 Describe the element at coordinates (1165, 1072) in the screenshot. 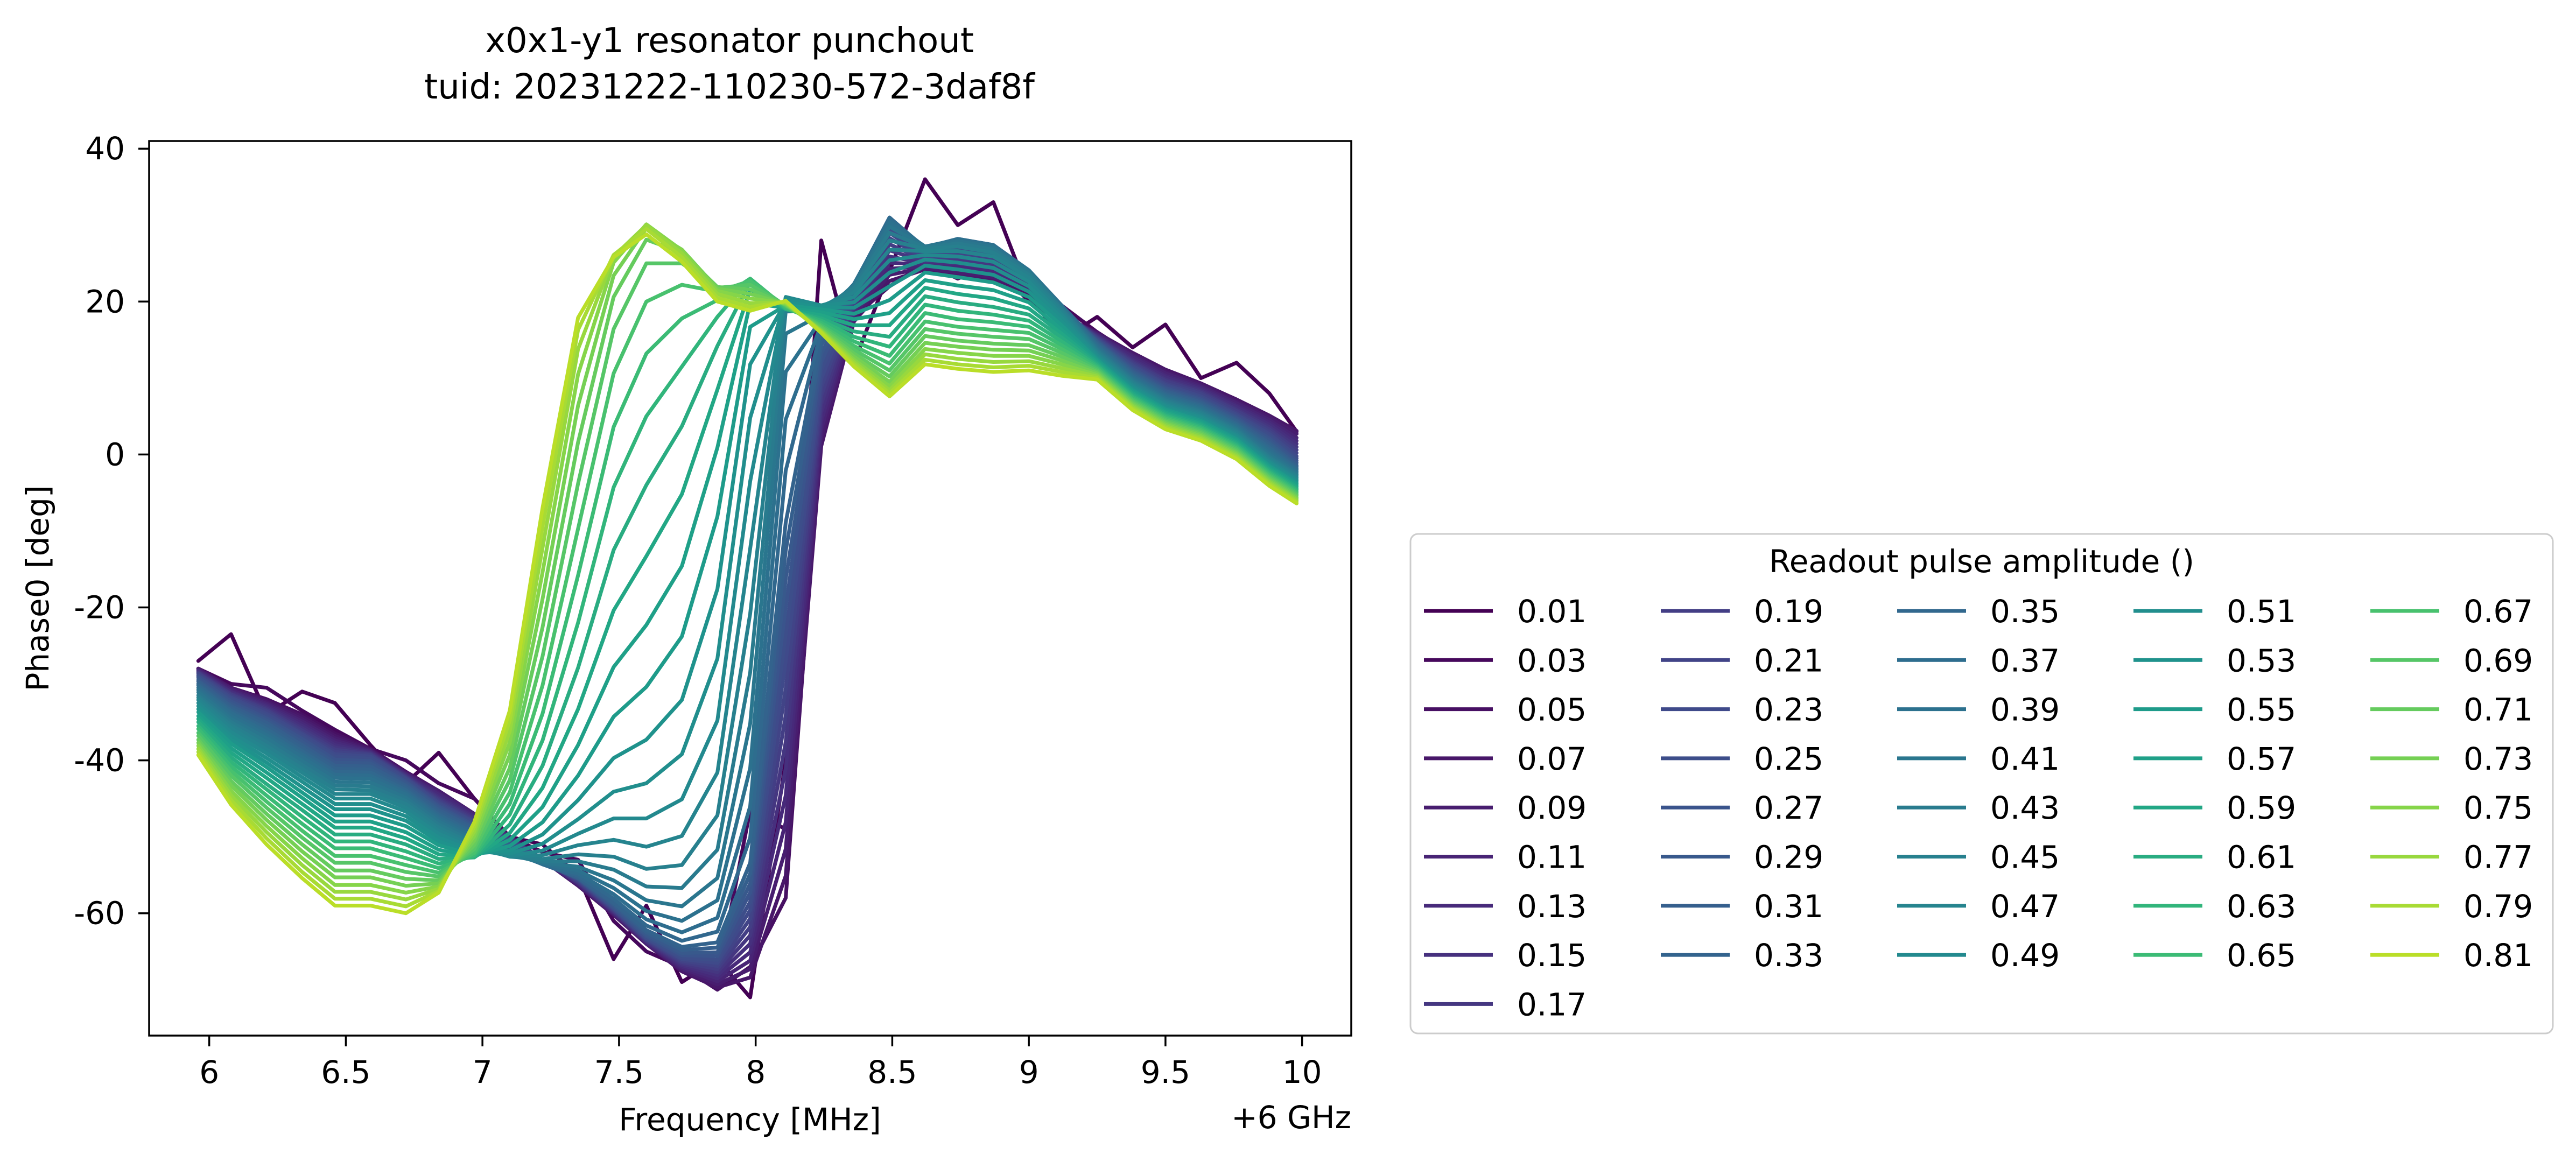

I see `x-tick-label: 9.5` at that location.